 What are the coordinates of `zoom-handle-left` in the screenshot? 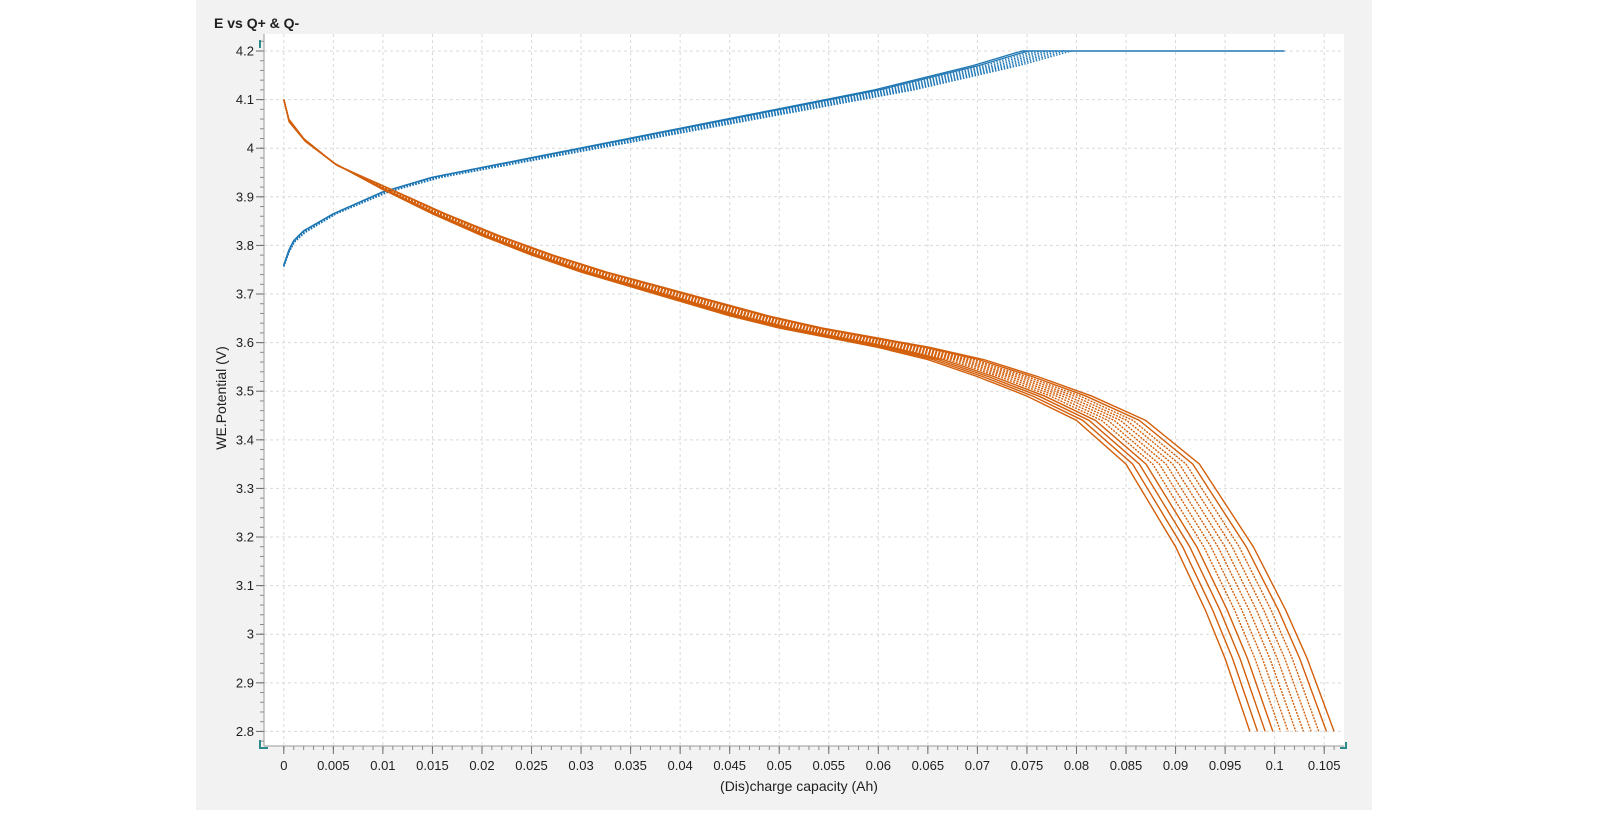 It's located at (263, 744).